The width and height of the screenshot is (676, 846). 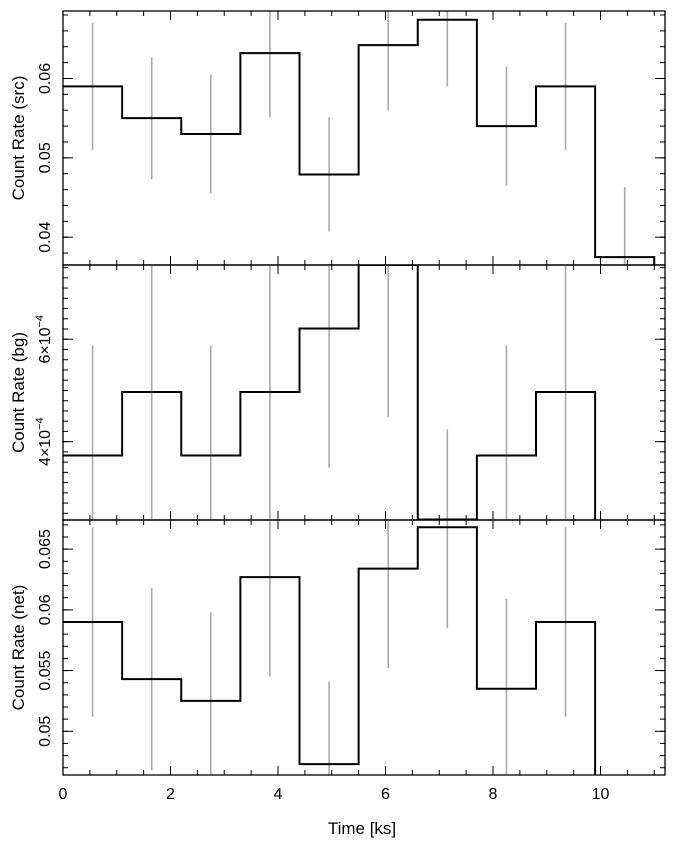 What do you see at coordinates (18, 138) in the screenshot?
I see `y-axis-label: Count Rate (src)` at bounding box center [18, 138].